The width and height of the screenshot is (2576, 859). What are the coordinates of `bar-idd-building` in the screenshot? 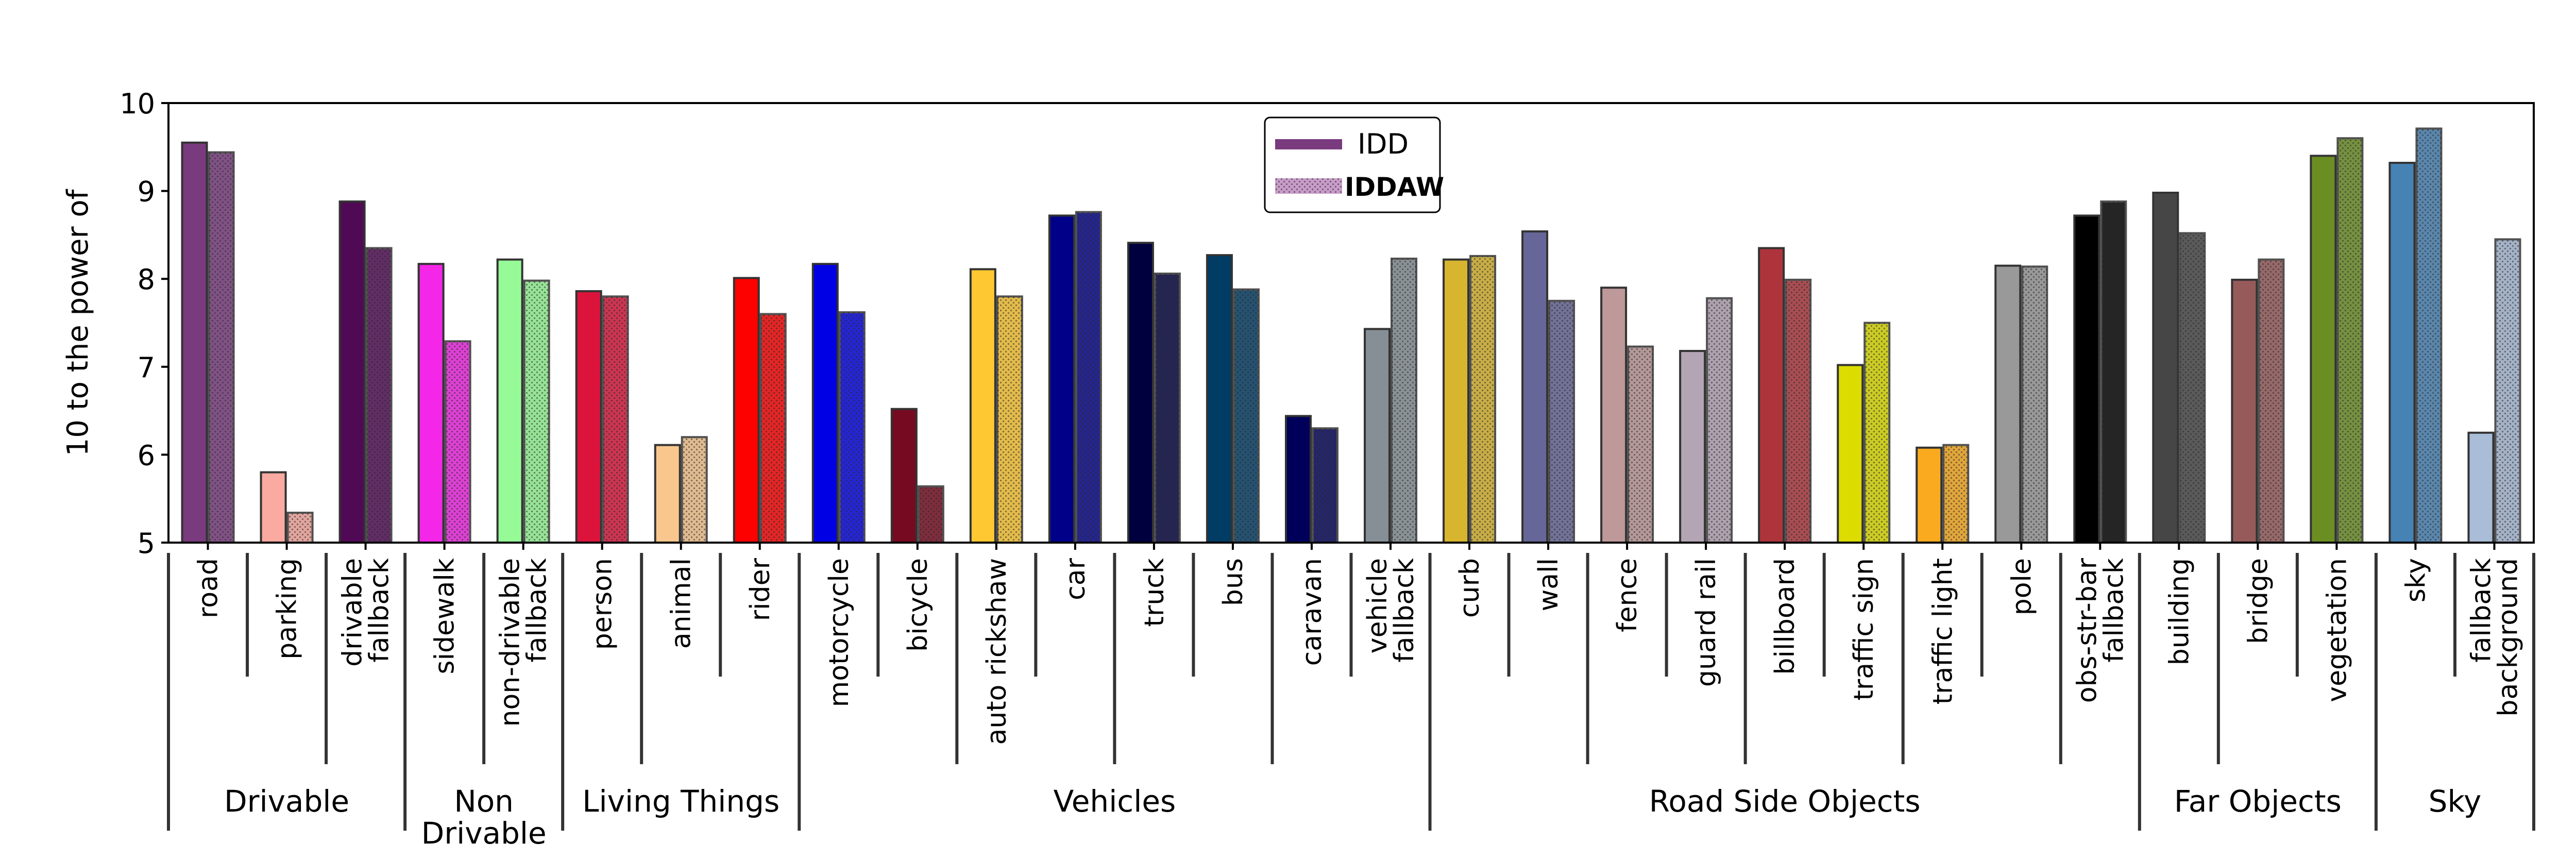 It's located at (2166, 368).